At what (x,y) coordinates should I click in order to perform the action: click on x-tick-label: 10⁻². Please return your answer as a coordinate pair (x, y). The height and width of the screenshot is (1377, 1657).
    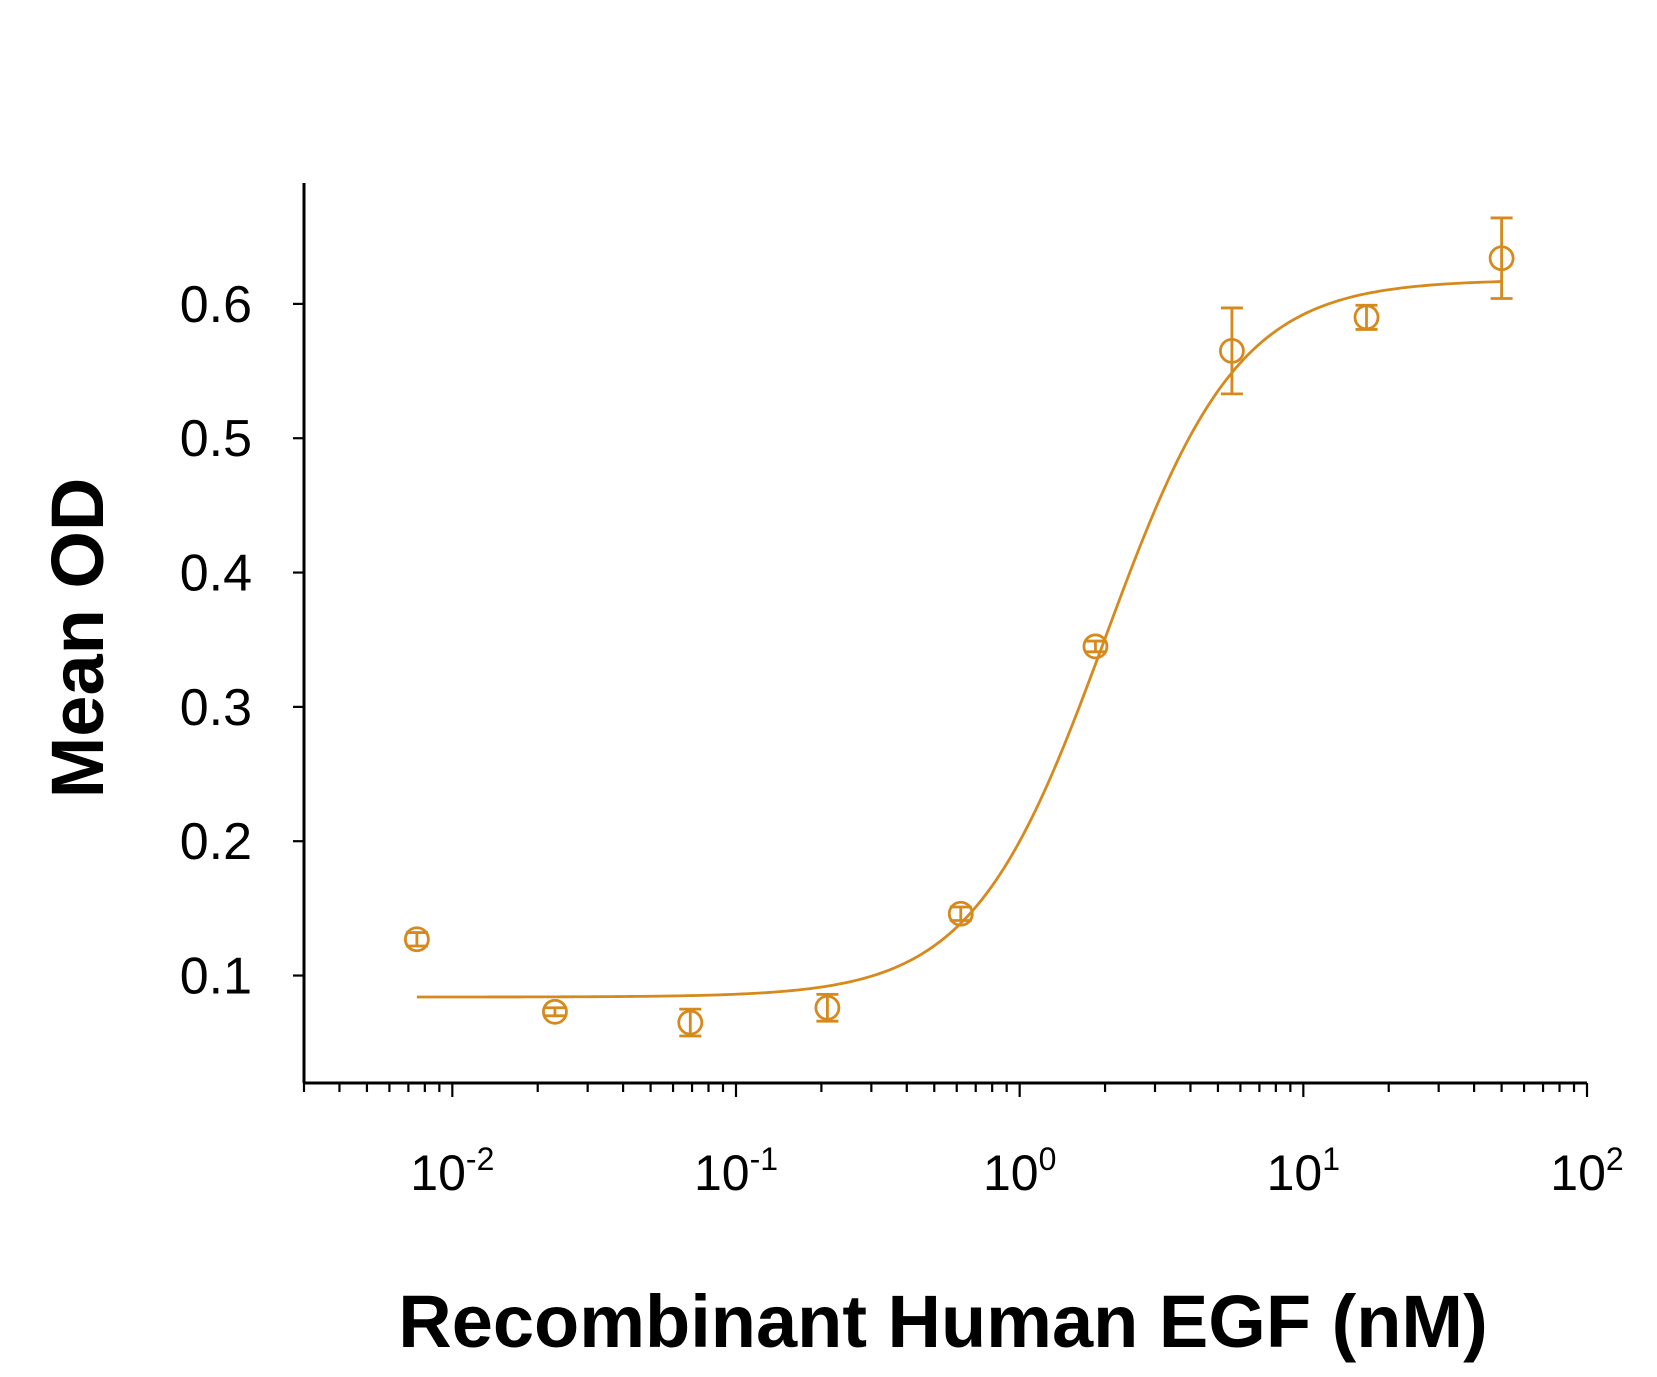
    Looking at the image, I should click on (452, 1171).